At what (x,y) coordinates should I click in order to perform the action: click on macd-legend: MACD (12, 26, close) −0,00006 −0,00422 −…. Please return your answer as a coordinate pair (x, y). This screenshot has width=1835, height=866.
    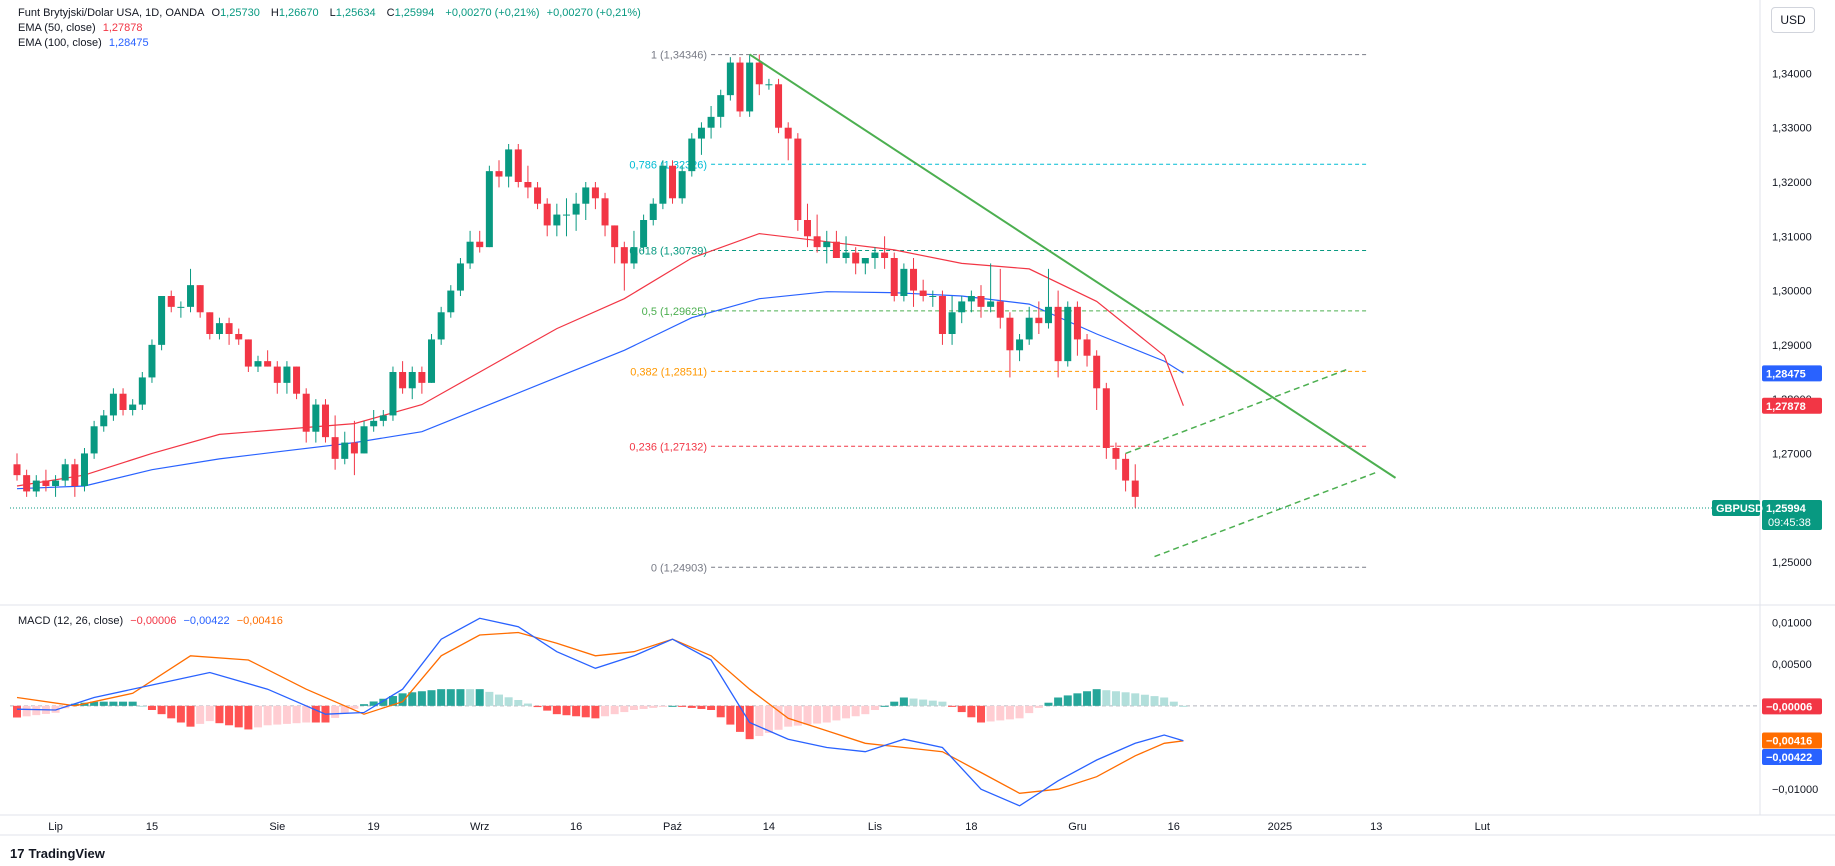
    Looking at the image, I should click on (152, 621).